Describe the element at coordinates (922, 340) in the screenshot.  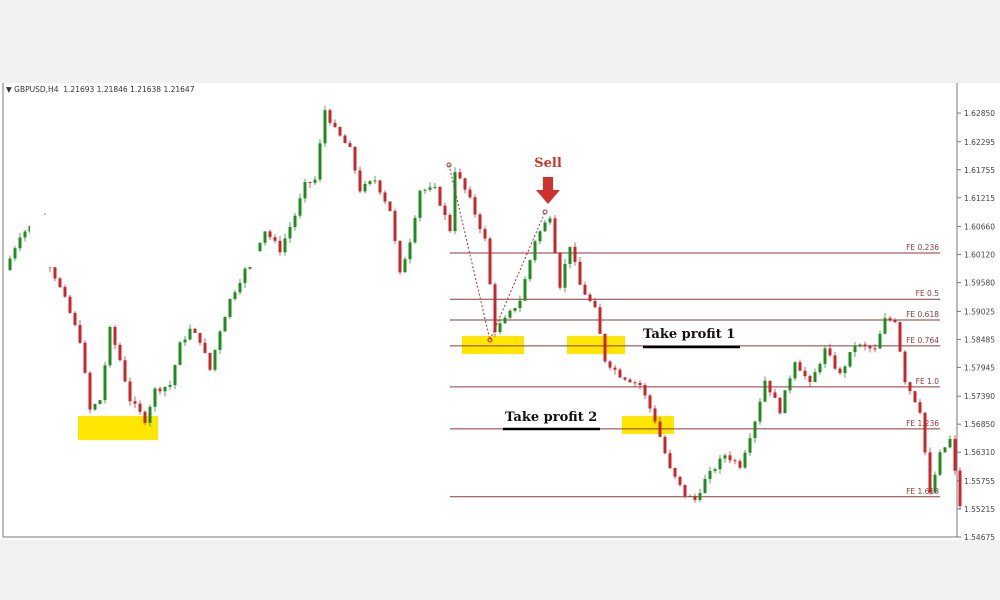
I see `fib-level-label: FE 0.764` at that location.